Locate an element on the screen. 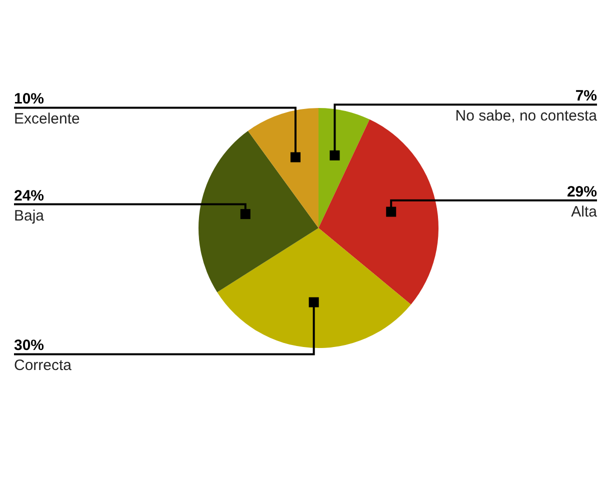  slice-label: Baja is located at coordinates (29, 215).